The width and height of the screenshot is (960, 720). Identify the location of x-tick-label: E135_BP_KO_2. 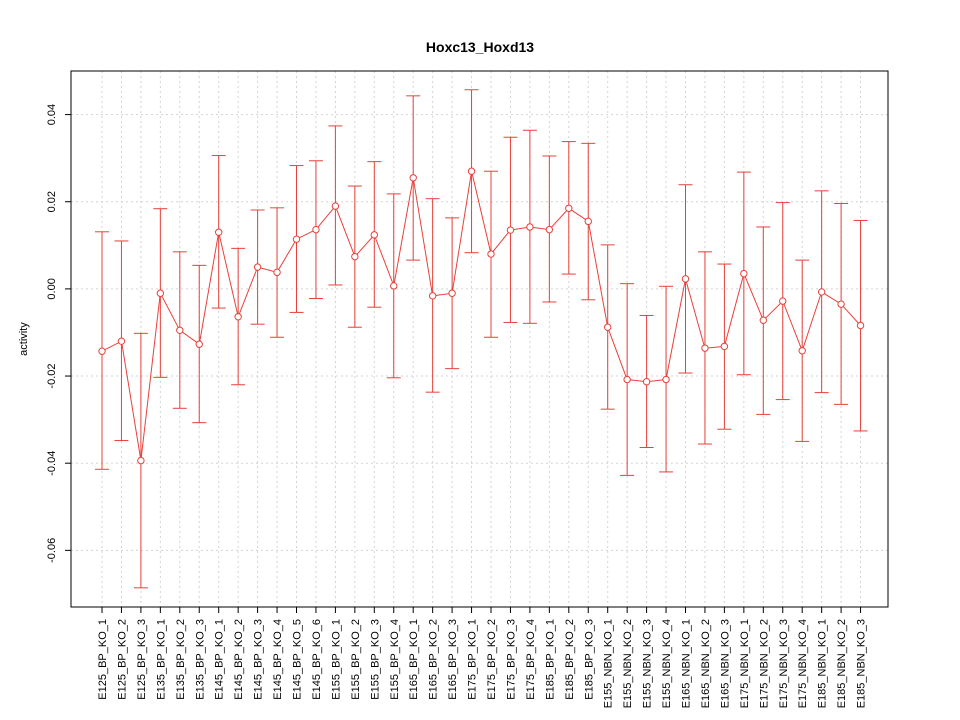
(181, 659).